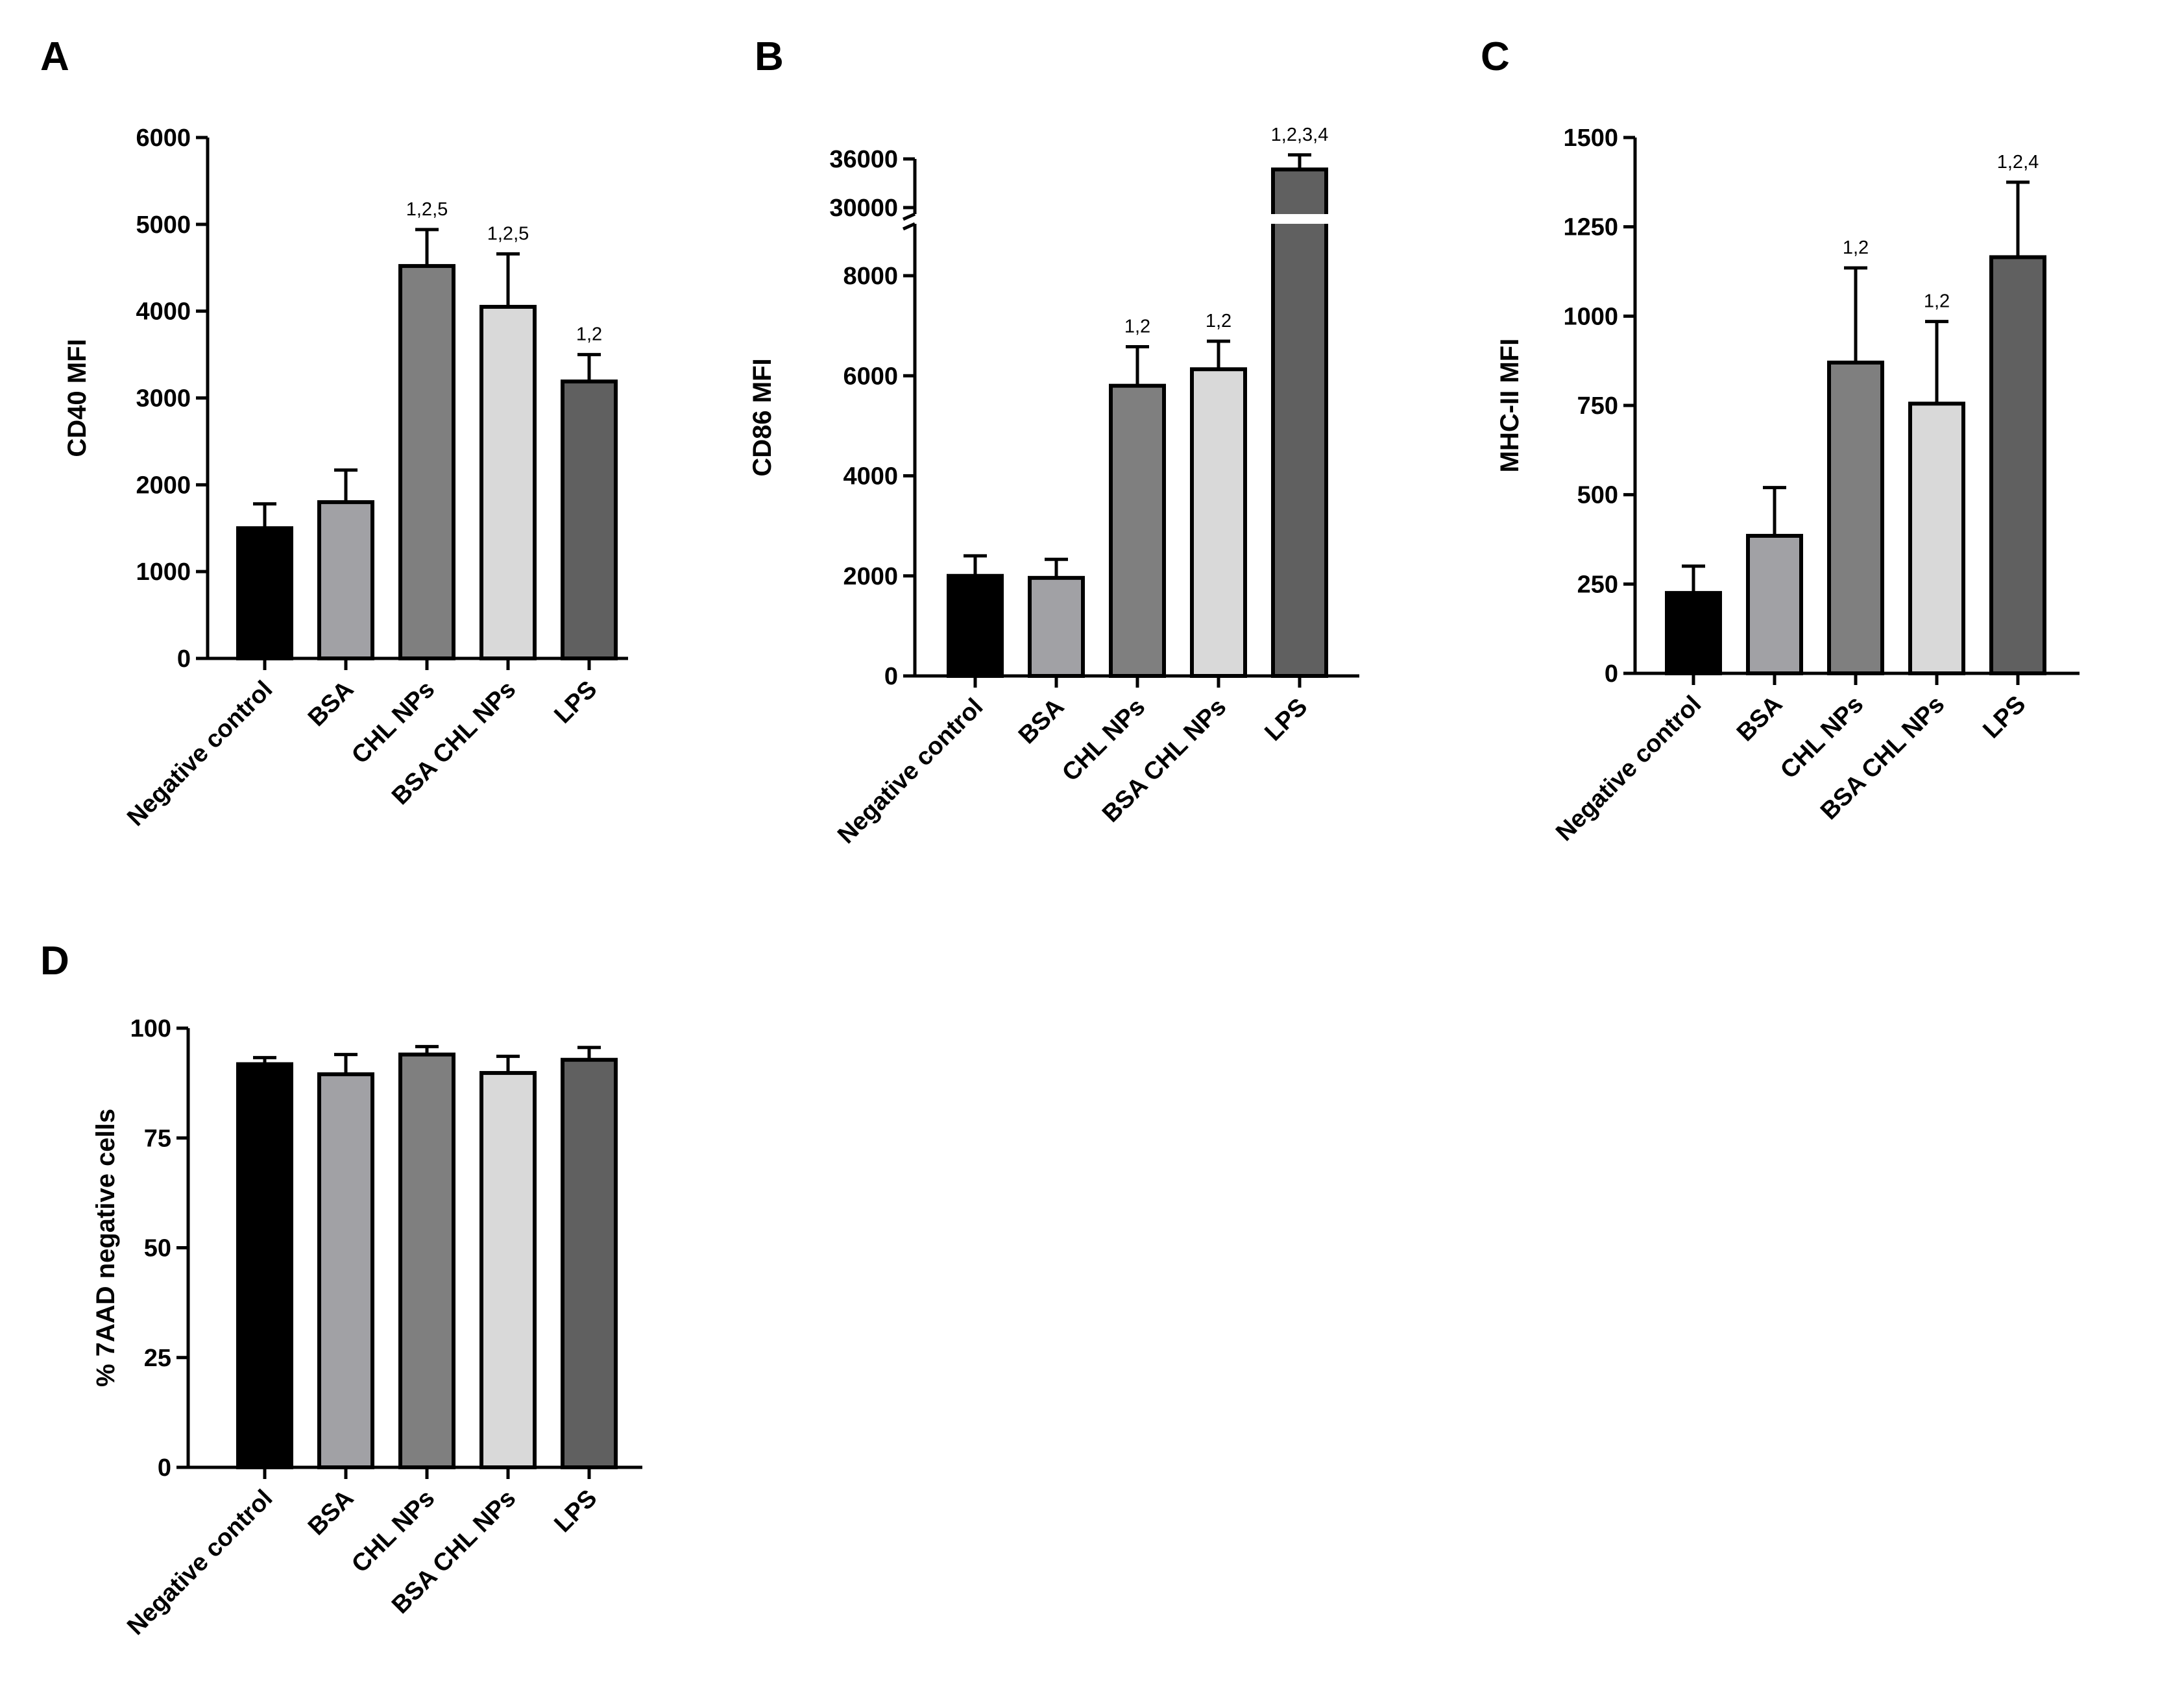  Describe the element at coordinates (157, 1139) in the screenshot. I see `y-tick-label: 75` at that location.